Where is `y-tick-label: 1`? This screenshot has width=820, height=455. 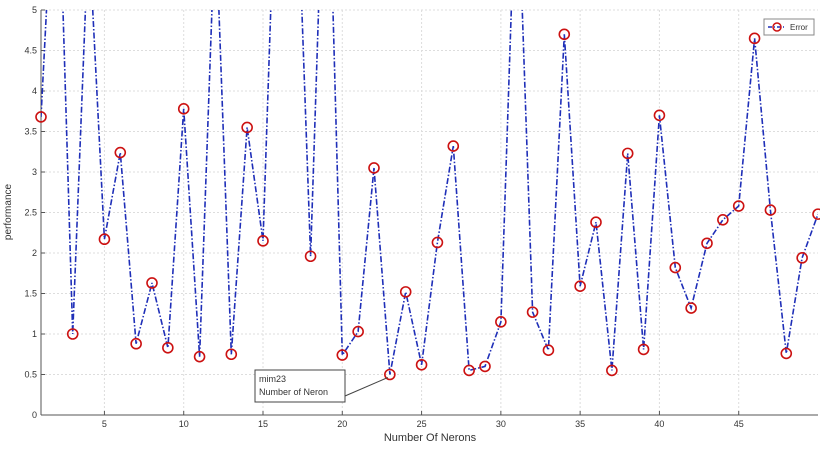 y-tick-label: 1 is located at coordinates (34, 334).